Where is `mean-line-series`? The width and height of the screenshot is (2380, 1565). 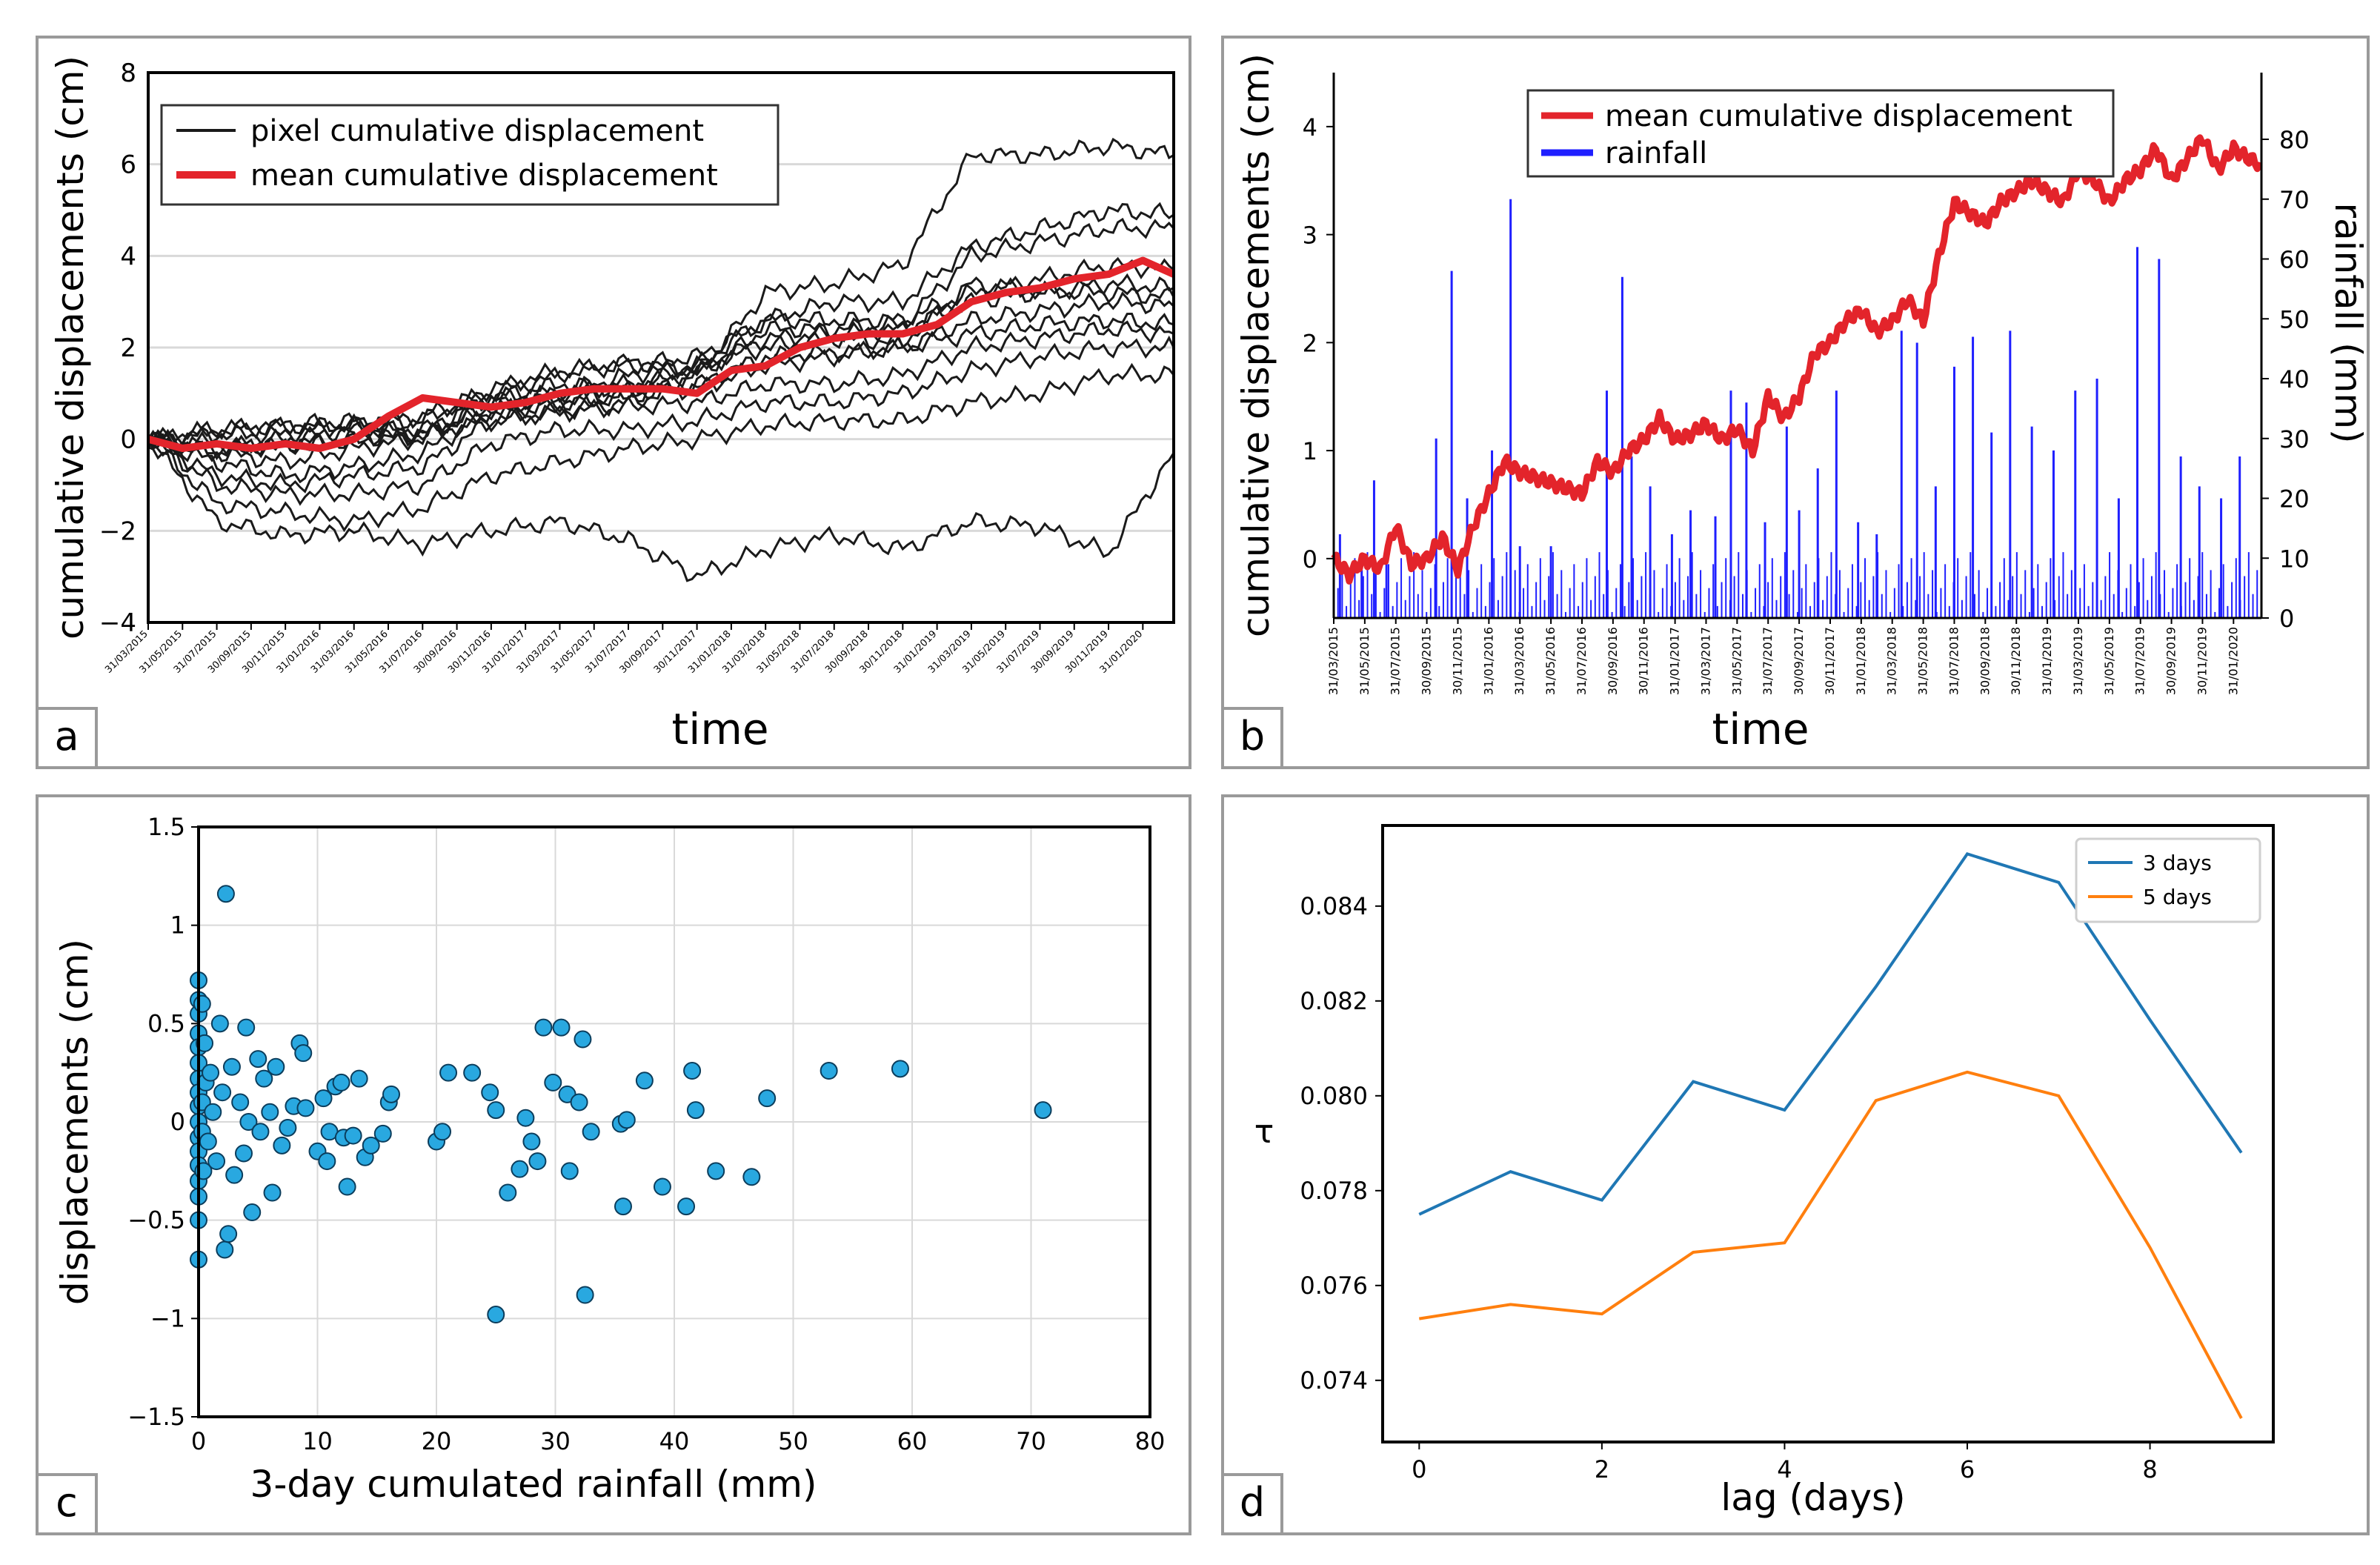 mean-line-series is located at coordinates (661, 354).